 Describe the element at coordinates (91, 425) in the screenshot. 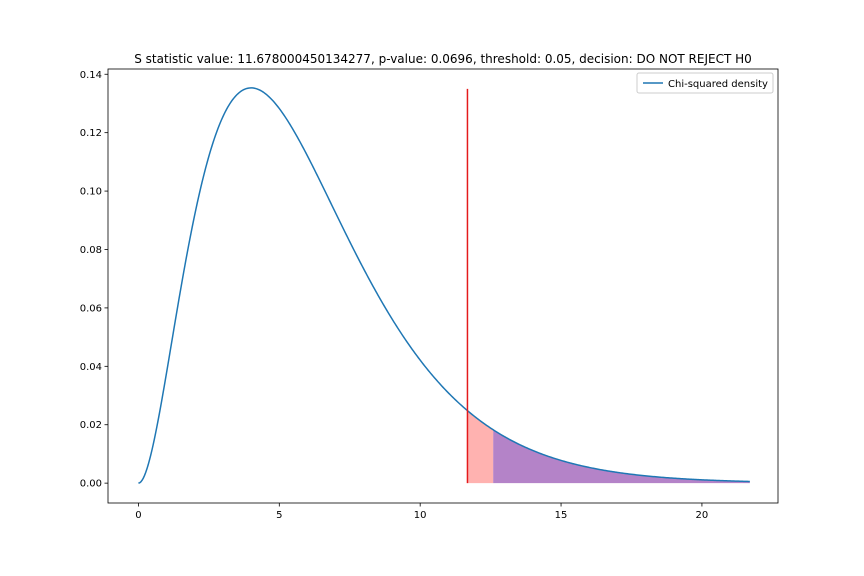

I see `y-tick-label: 0.02` at that location.